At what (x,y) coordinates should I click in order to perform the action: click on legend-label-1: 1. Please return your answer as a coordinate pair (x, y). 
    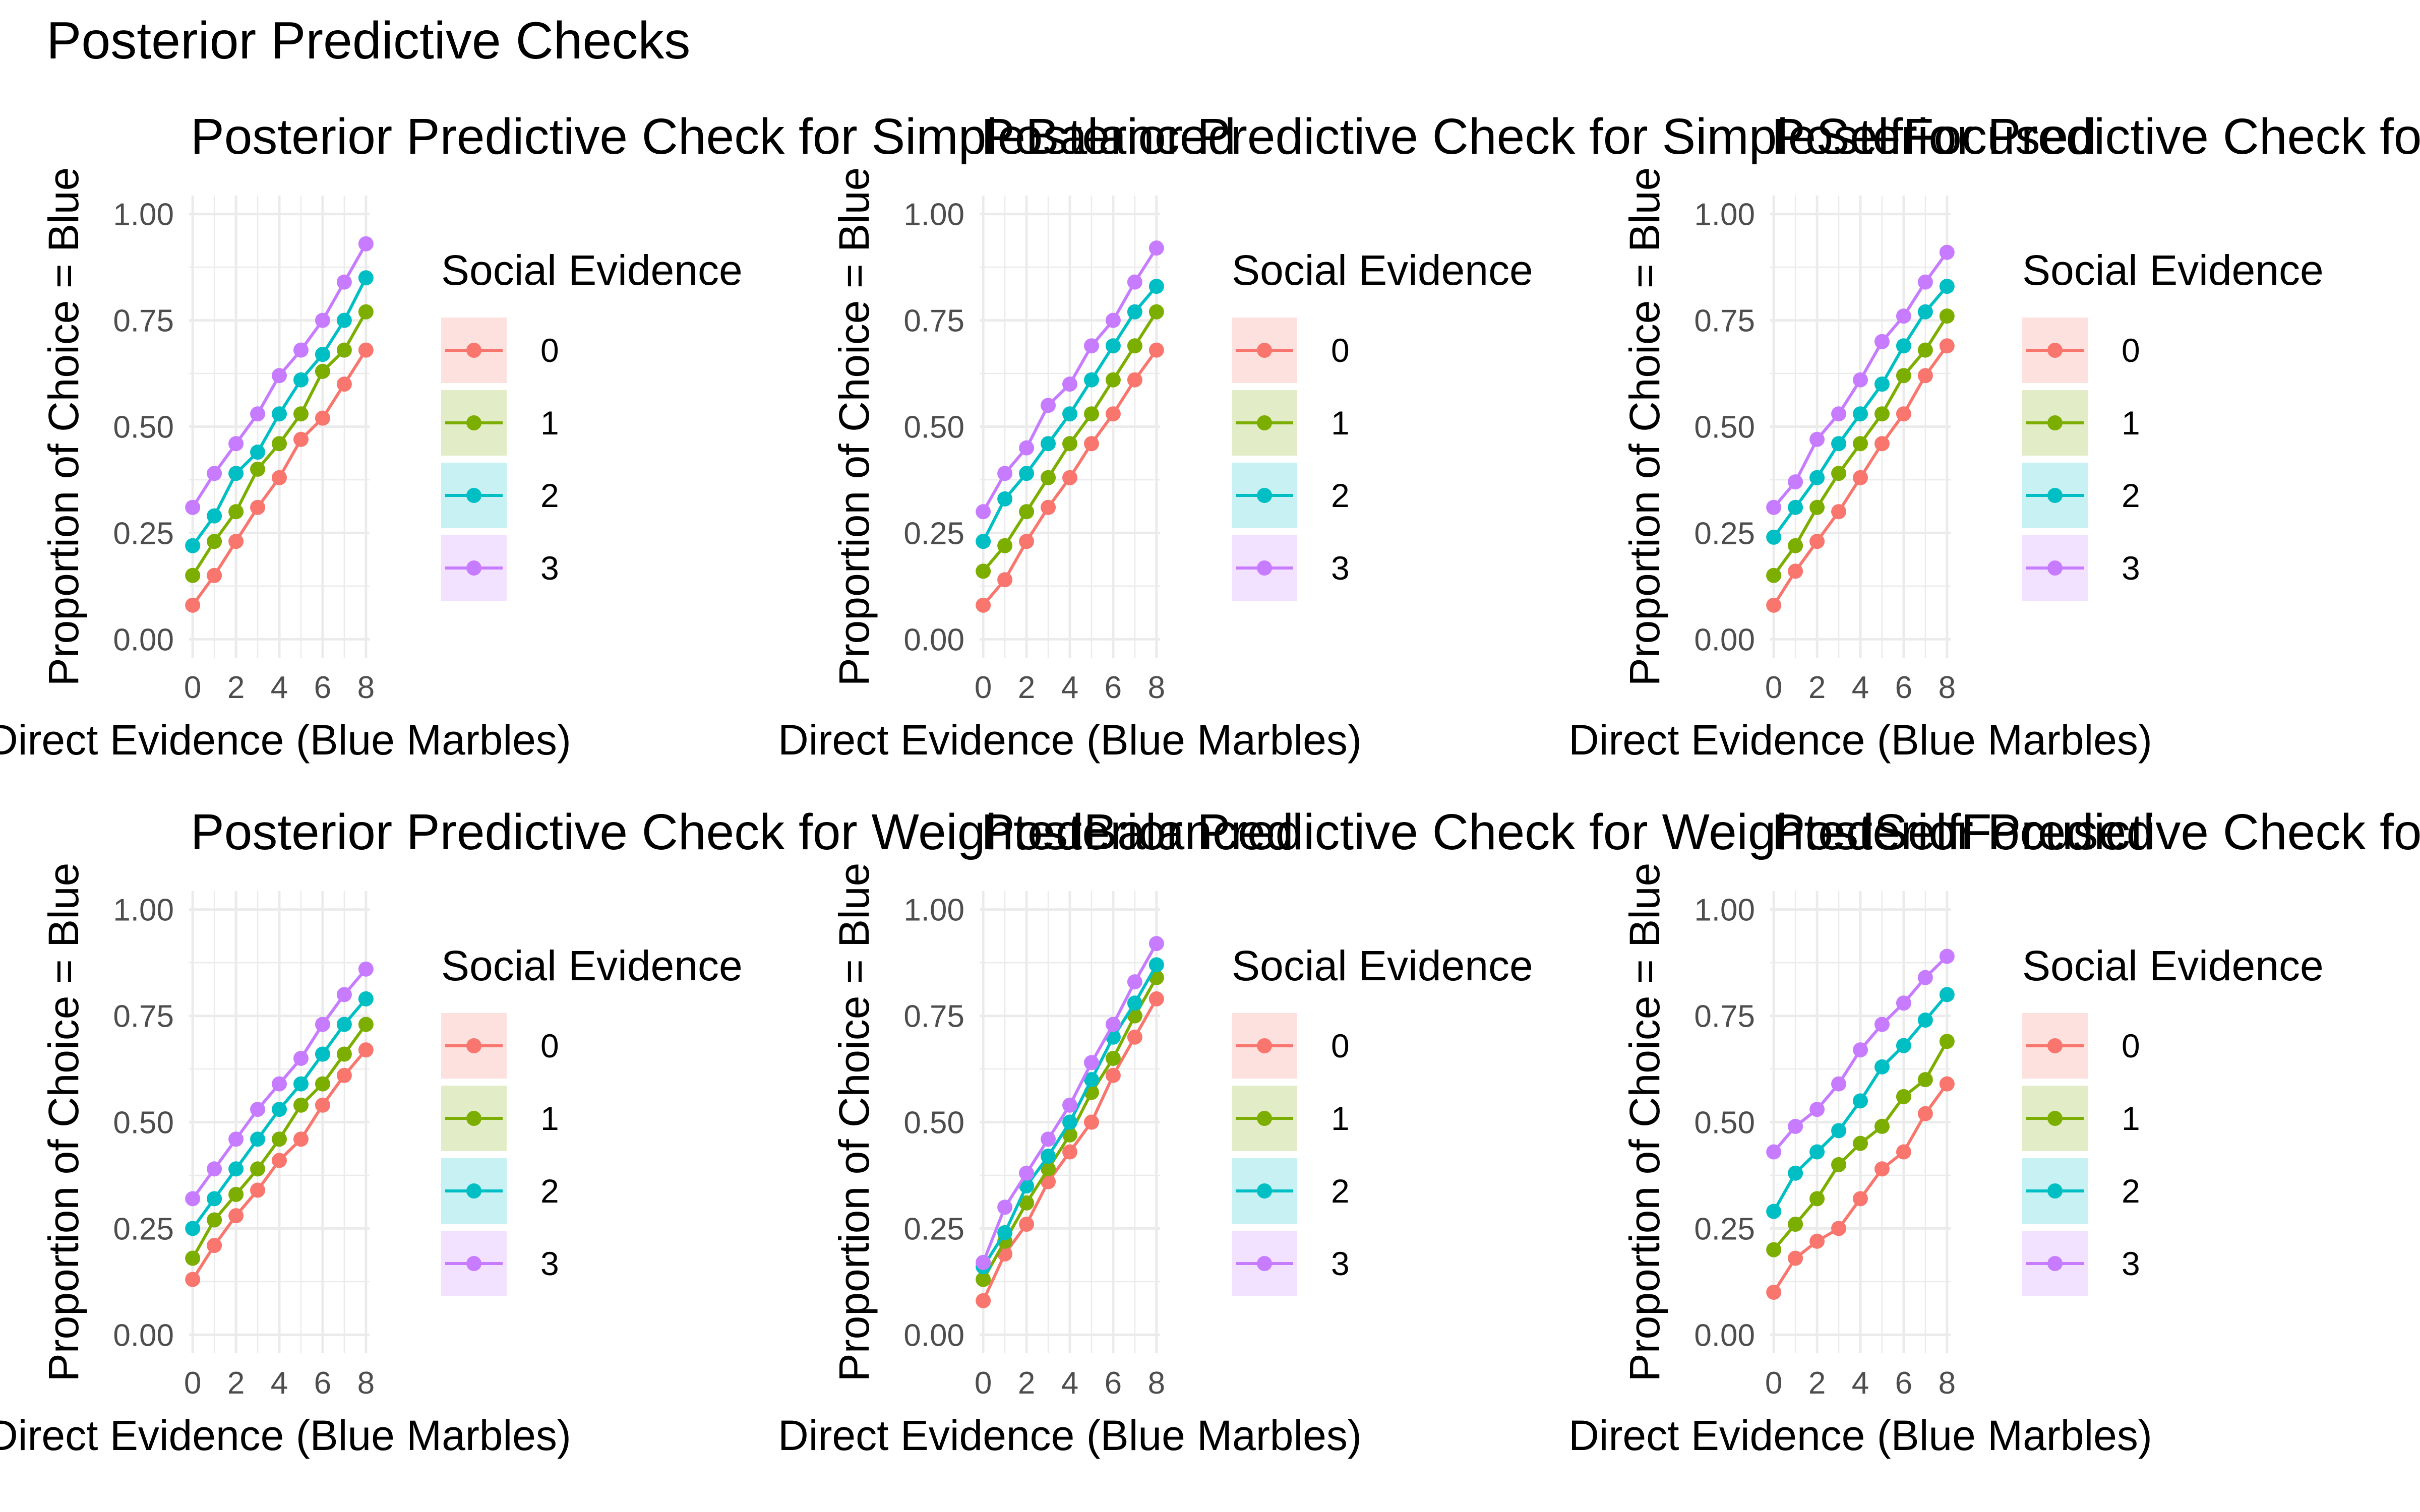
    Looking at the image, I should click on (1340, 1118).